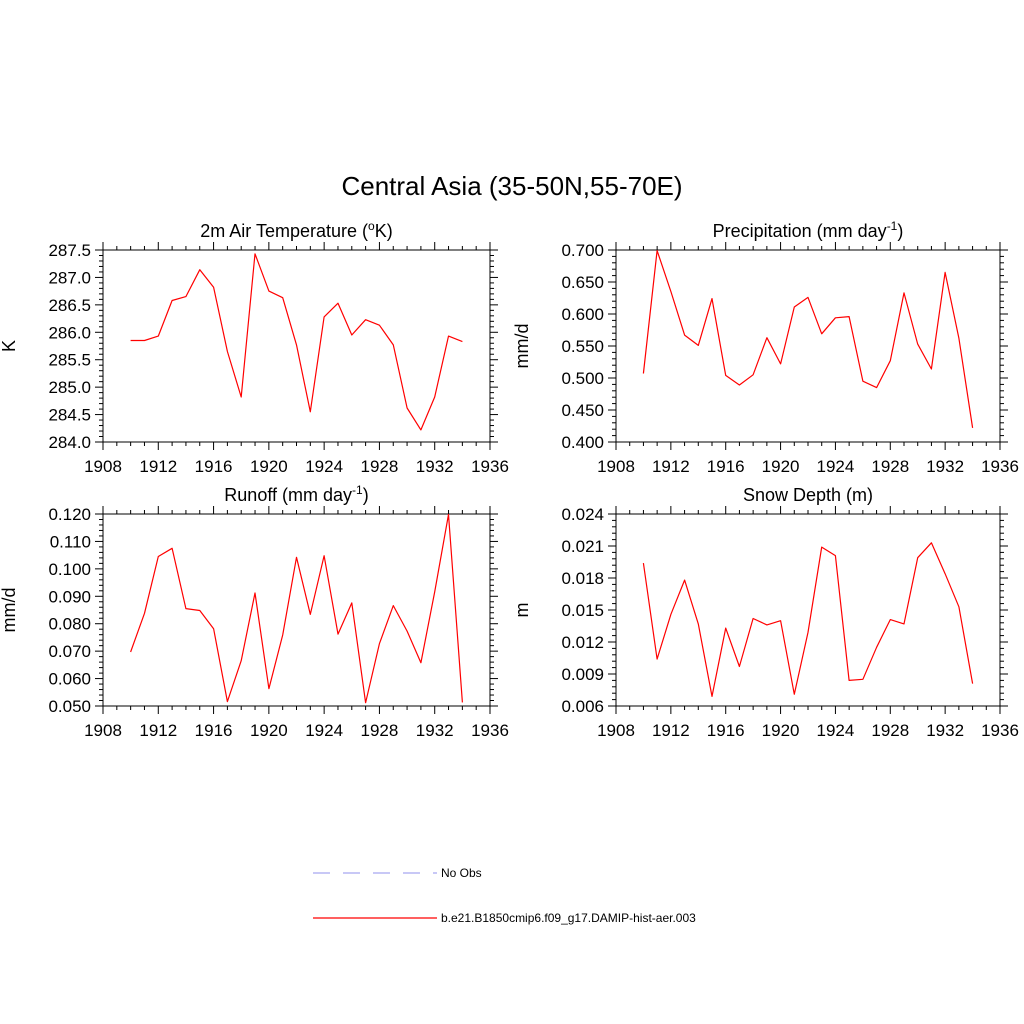 The height and width of the screenshot is (1024, 1024). I want to click on snow-depth-x-tick-label: 1916, so click(726, 730).